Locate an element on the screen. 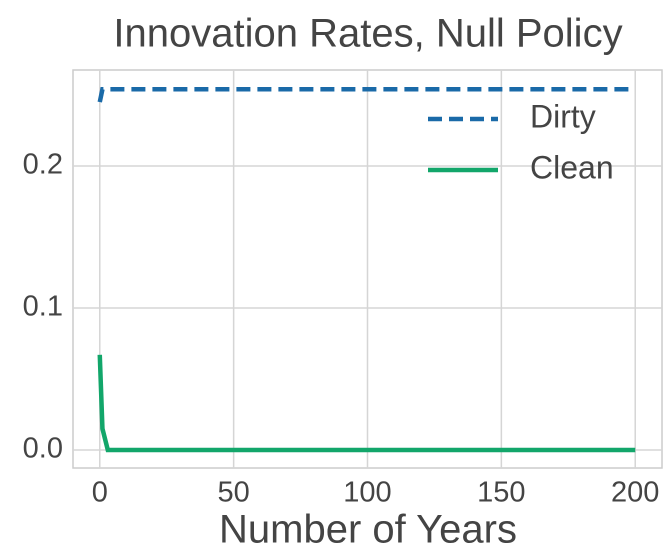 The height and width of the screenshot is (556, 667). x-tick-label: 150 is located at coordinates (501, 493).